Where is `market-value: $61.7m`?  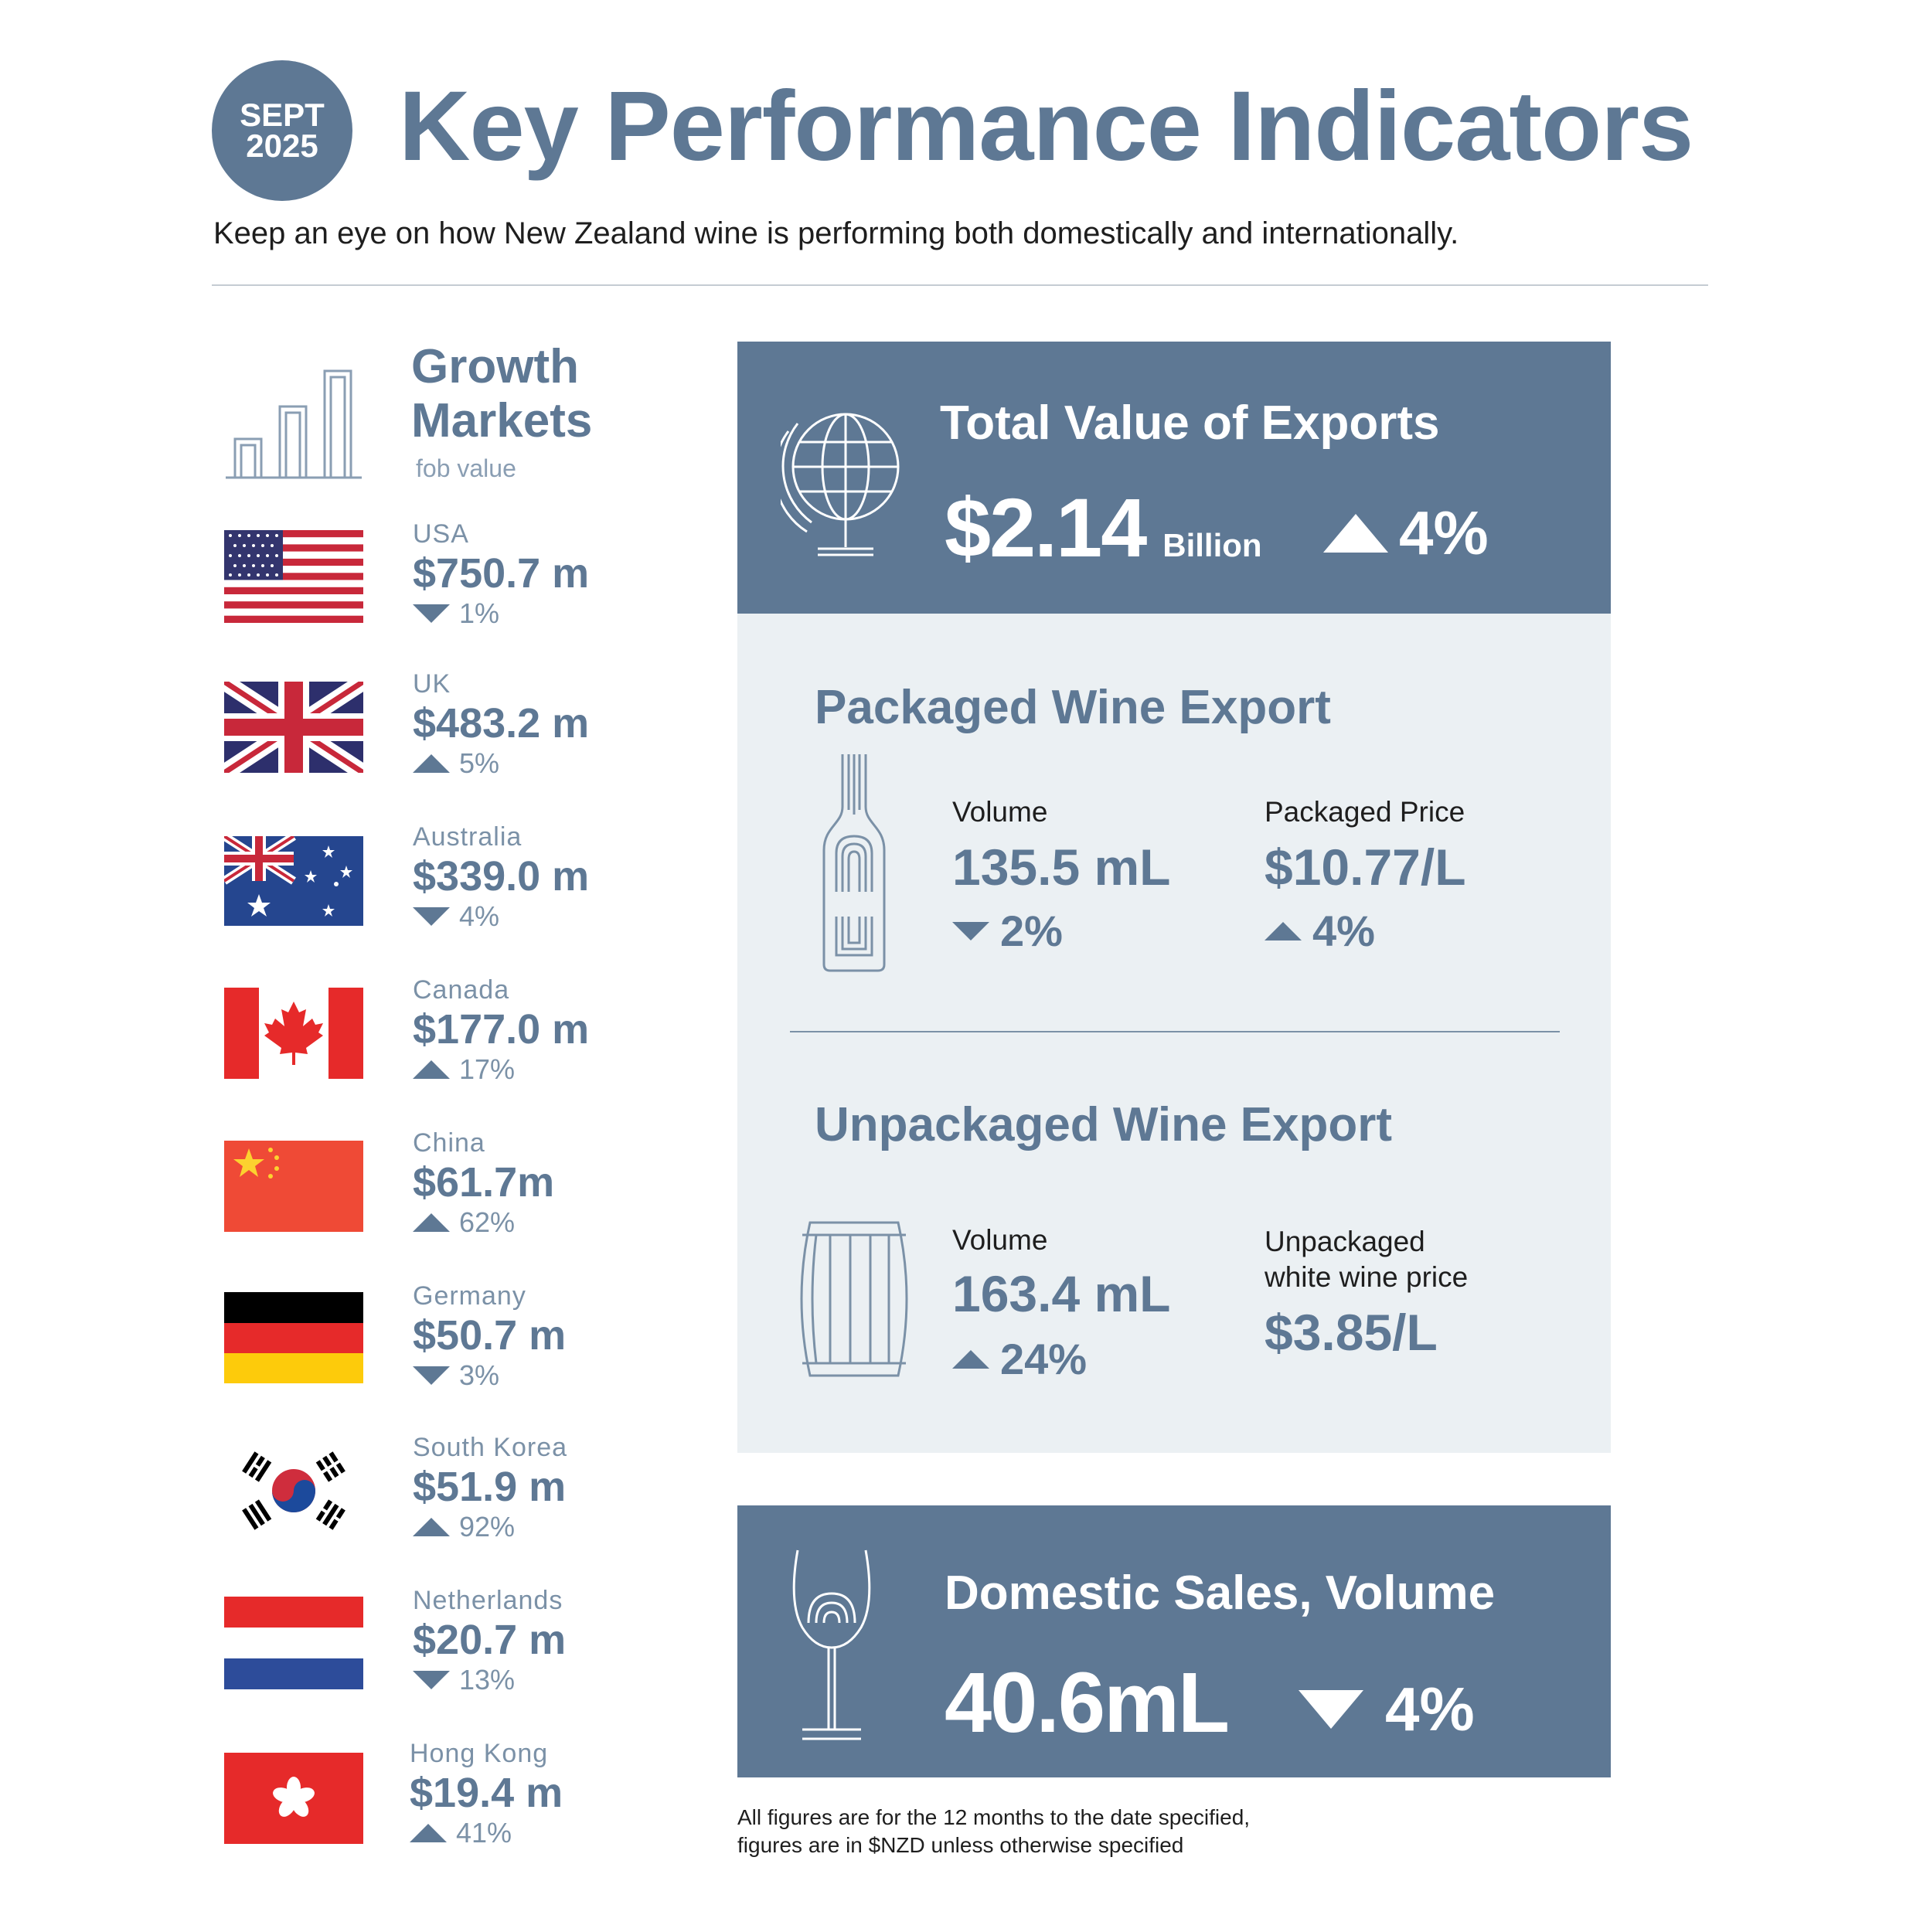
market-value: $61.7m is located at coordinates (484, 1183).